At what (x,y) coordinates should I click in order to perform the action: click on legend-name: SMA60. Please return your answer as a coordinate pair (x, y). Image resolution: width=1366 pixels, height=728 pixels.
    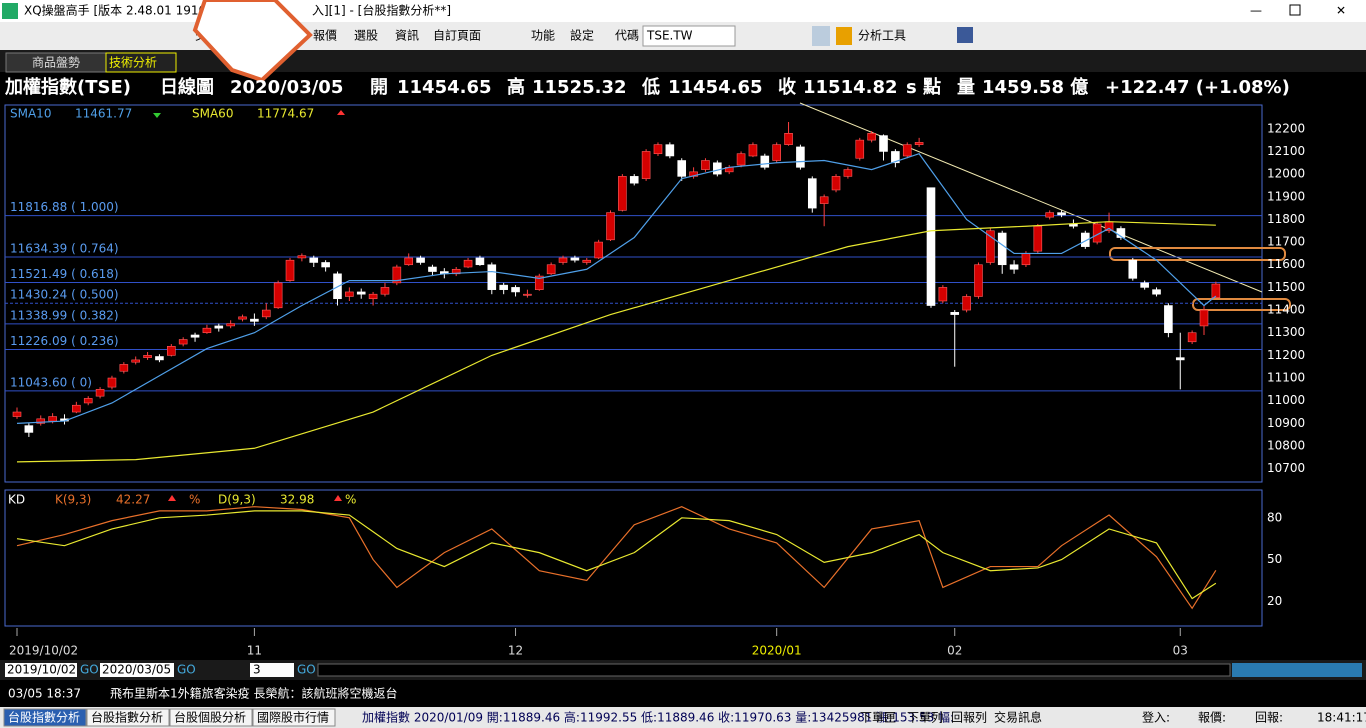
    Looking at the image, I should click on (212, 114).